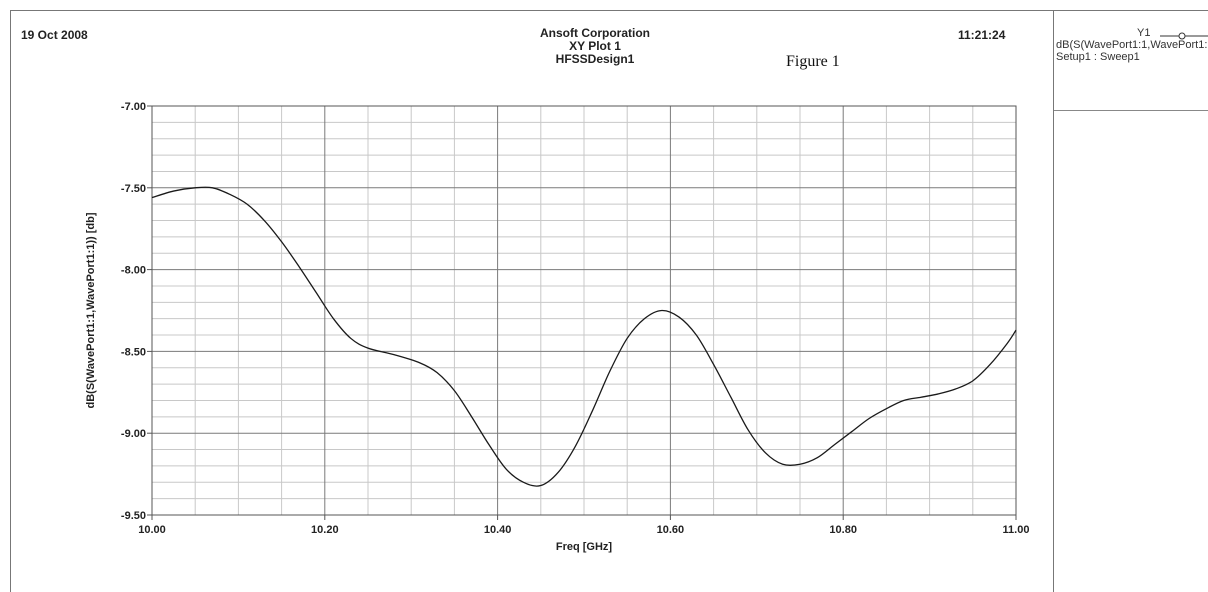  Describe the element at coordinates (1144, 33) in the screenshot. I see `legend-trace-name: Y1` at that location.